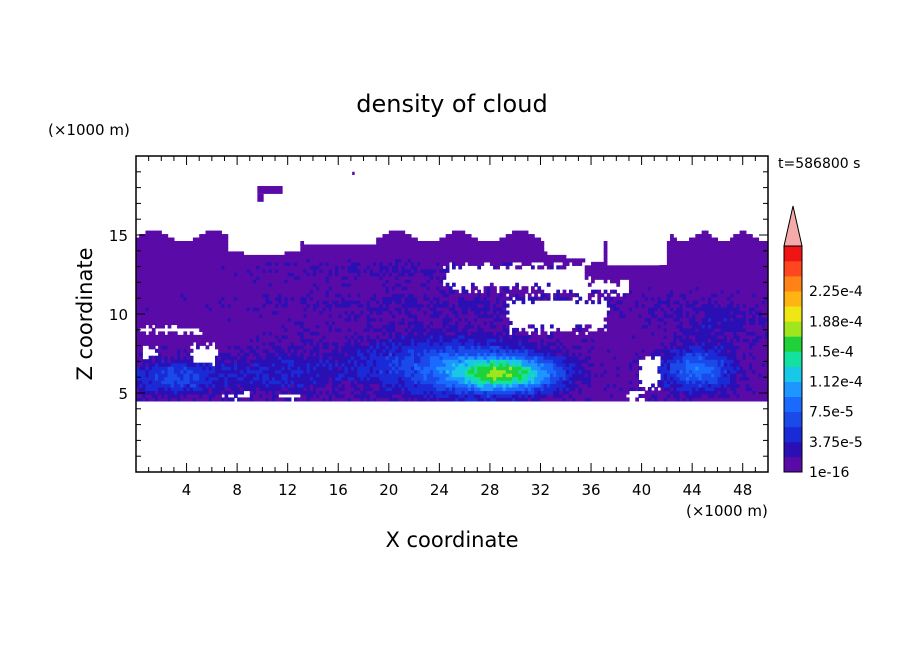  Describe the element at coordinates (89, 130) in the screenshot. I see `y-unit-label: (×1000 m)` at that location.